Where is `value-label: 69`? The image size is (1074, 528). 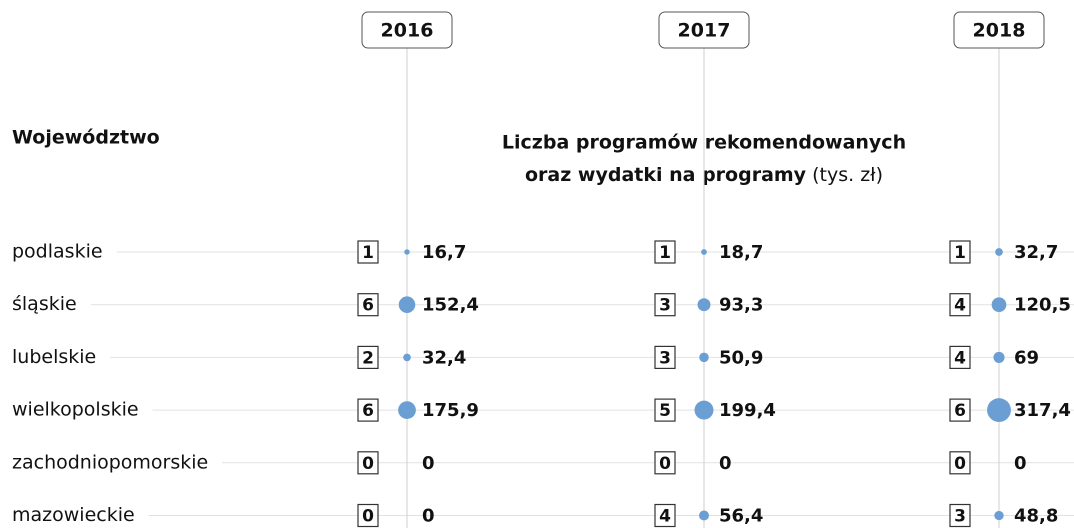 value-label: 69 is located at coordinates (1026, 357).